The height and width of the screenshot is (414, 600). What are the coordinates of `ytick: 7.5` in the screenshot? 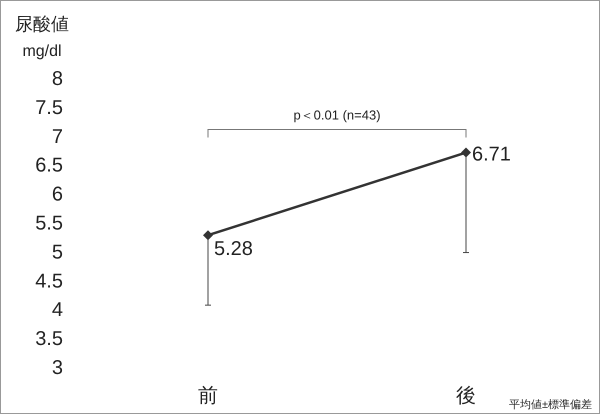 It's located at (49, 107).